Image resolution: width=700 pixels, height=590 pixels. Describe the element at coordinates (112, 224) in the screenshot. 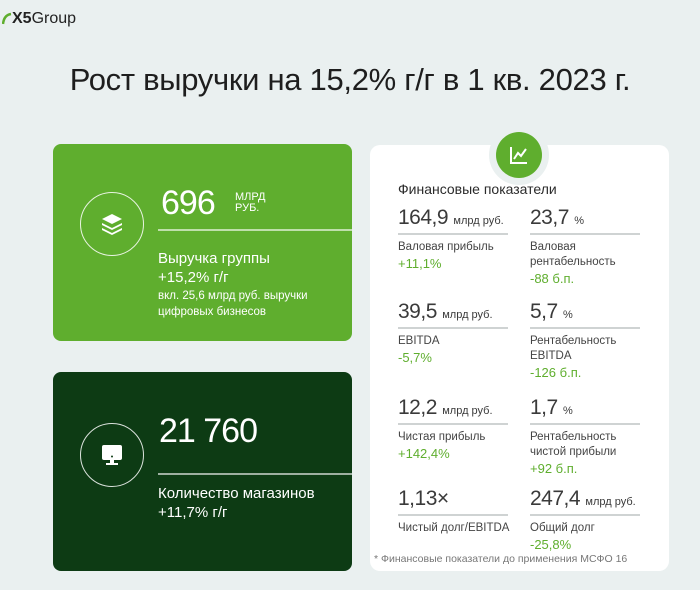

I see `layers-icon` at that location.